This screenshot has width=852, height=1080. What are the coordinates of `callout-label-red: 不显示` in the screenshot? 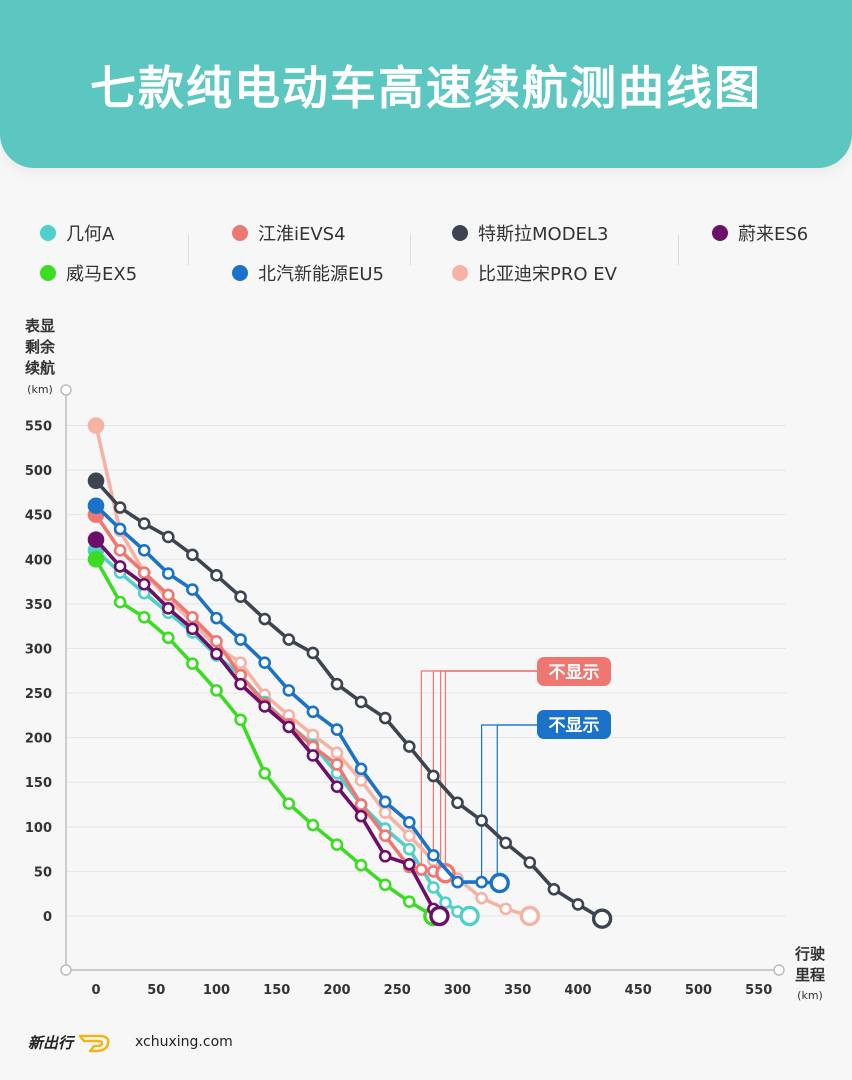 It's located at (574, 673).